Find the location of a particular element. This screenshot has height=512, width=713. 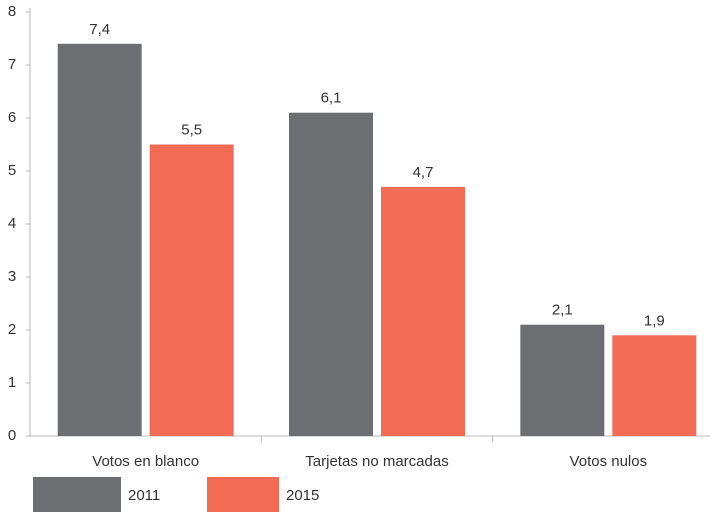

y-tick-label: 0 is located at coordinates (12, 435).